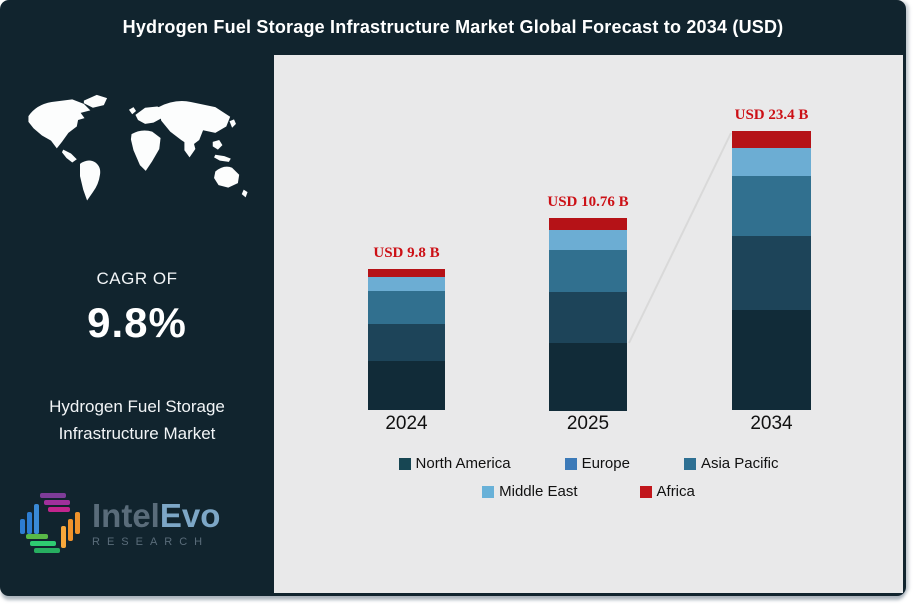 This screenshot has height=604, width=913. I want to click on legend-row-1: North America Europe Asia Pacific, so click(588, 463).